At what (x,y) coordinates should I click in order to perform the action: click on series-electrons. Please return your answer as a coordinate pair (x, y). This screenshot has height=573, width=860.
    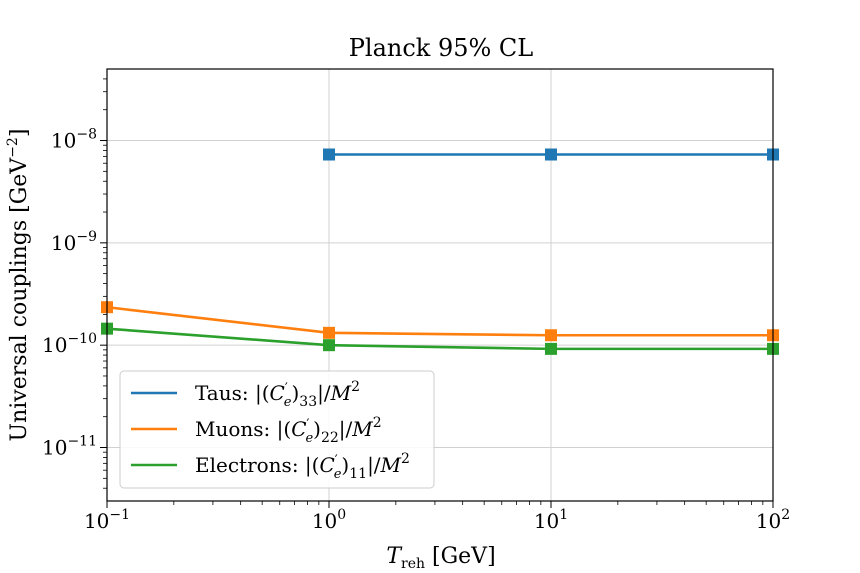
    Looking at the image, I should click on (440, 338).